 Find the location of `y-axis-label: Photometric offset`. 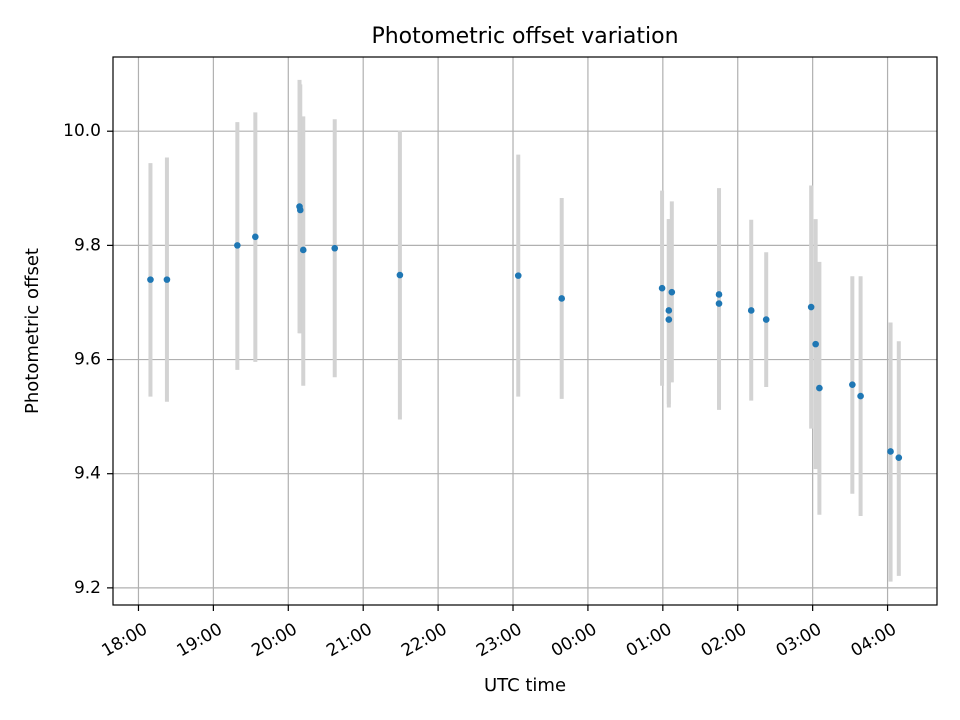

y-axis-label: Photometric offset is located at coordinates (32, 331).